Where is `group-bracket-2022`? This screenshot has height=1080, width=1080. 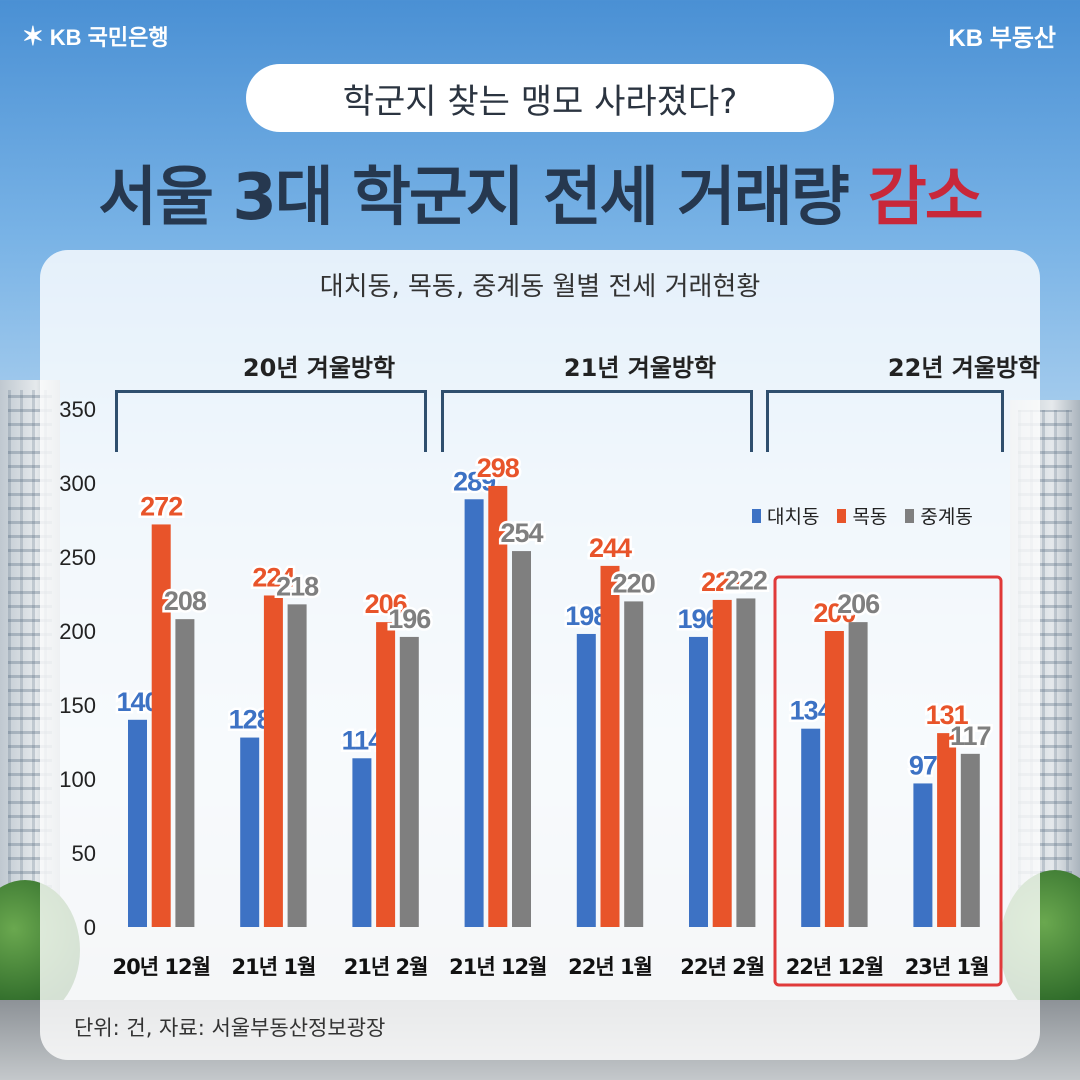 group-bracket-2022 is located at coordinates (885, 421).